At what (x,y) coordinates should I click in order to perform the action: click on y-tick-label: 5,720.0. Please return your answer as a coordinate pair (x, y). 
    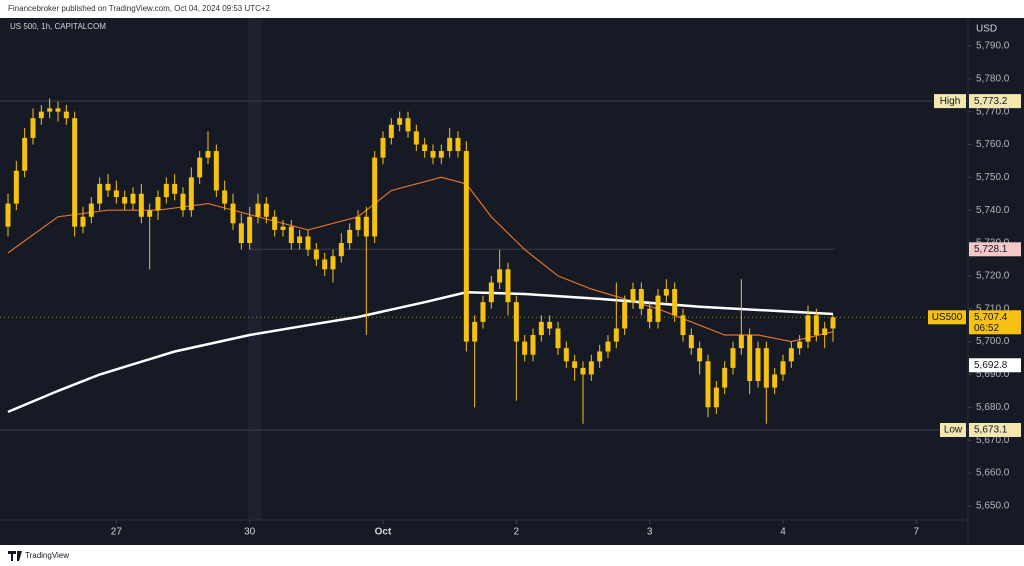
    Looking at the image, I should click on (993, 276).